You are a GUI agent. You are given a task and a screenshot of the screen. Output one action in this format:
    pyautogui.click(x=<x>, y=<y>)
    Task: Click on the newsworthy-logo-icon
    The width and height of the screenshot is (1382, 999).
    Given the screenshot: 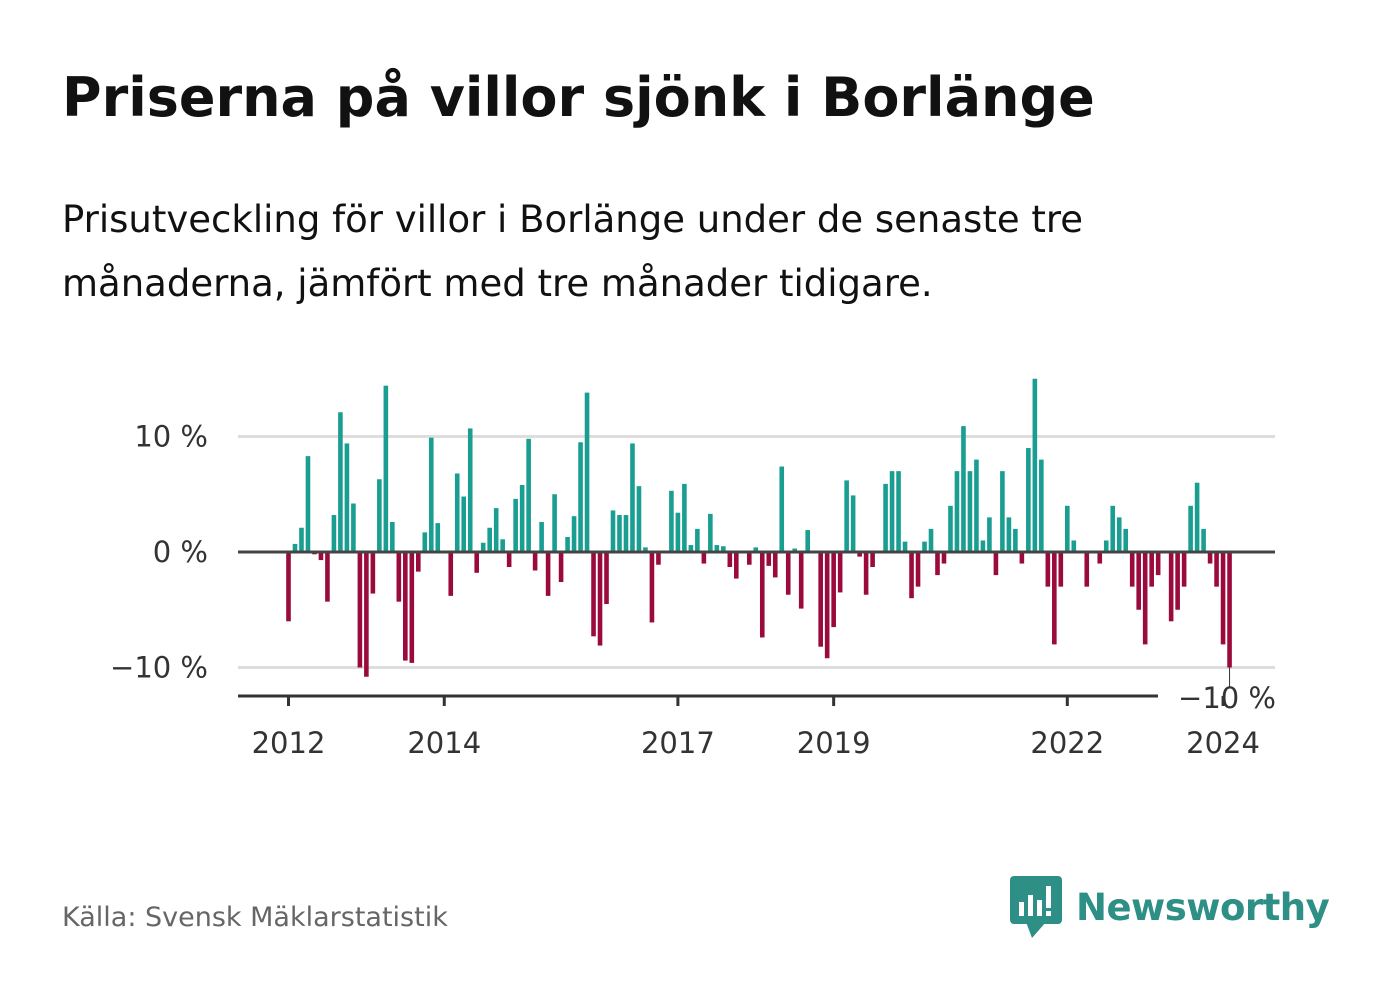 What is the action you would take?
    pyautogui.click(x=1036, y=907)
    